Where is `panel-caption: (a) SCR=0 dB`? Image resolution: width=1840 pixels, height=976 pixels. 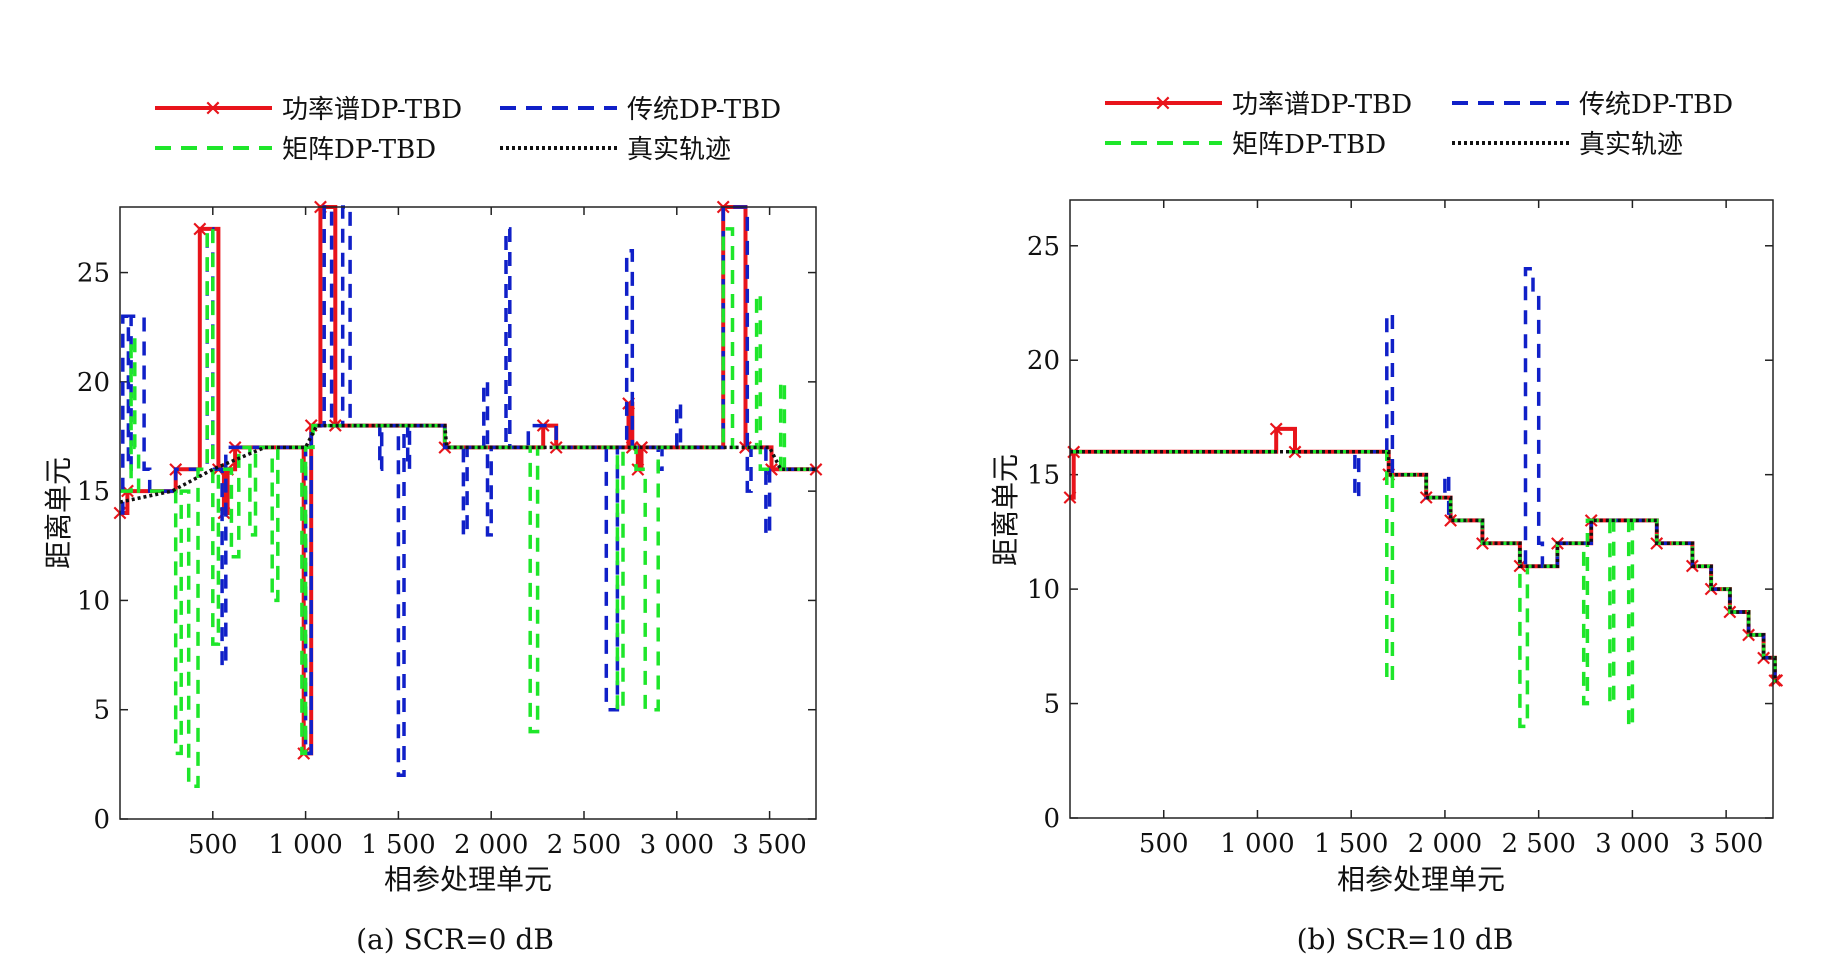
panel-caption: (a) SCR=0 dB is located at coordinates (455, 939).